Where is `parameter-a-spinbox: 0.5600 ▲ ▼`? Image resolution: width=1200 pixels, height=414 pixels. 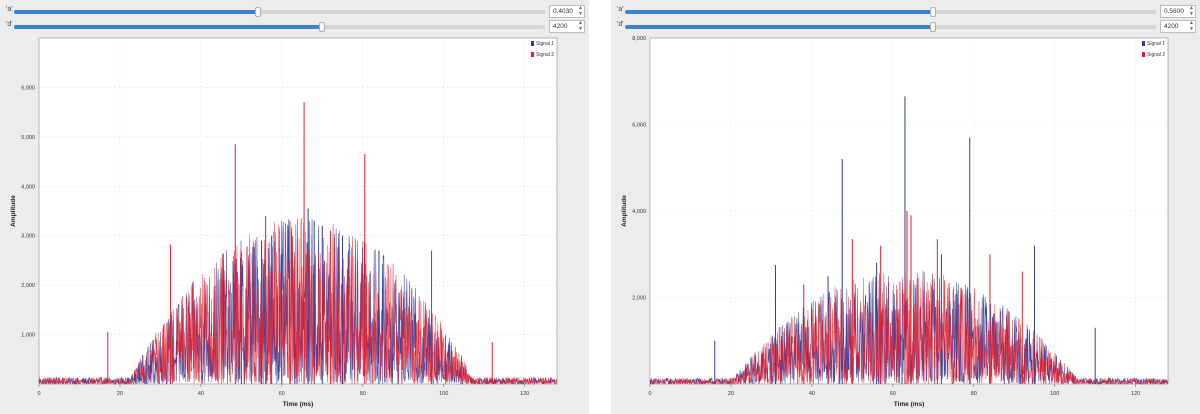 parameter-a-spinbox: 0.5600 ▲ ▼ is located at coordinates (1178, 11).